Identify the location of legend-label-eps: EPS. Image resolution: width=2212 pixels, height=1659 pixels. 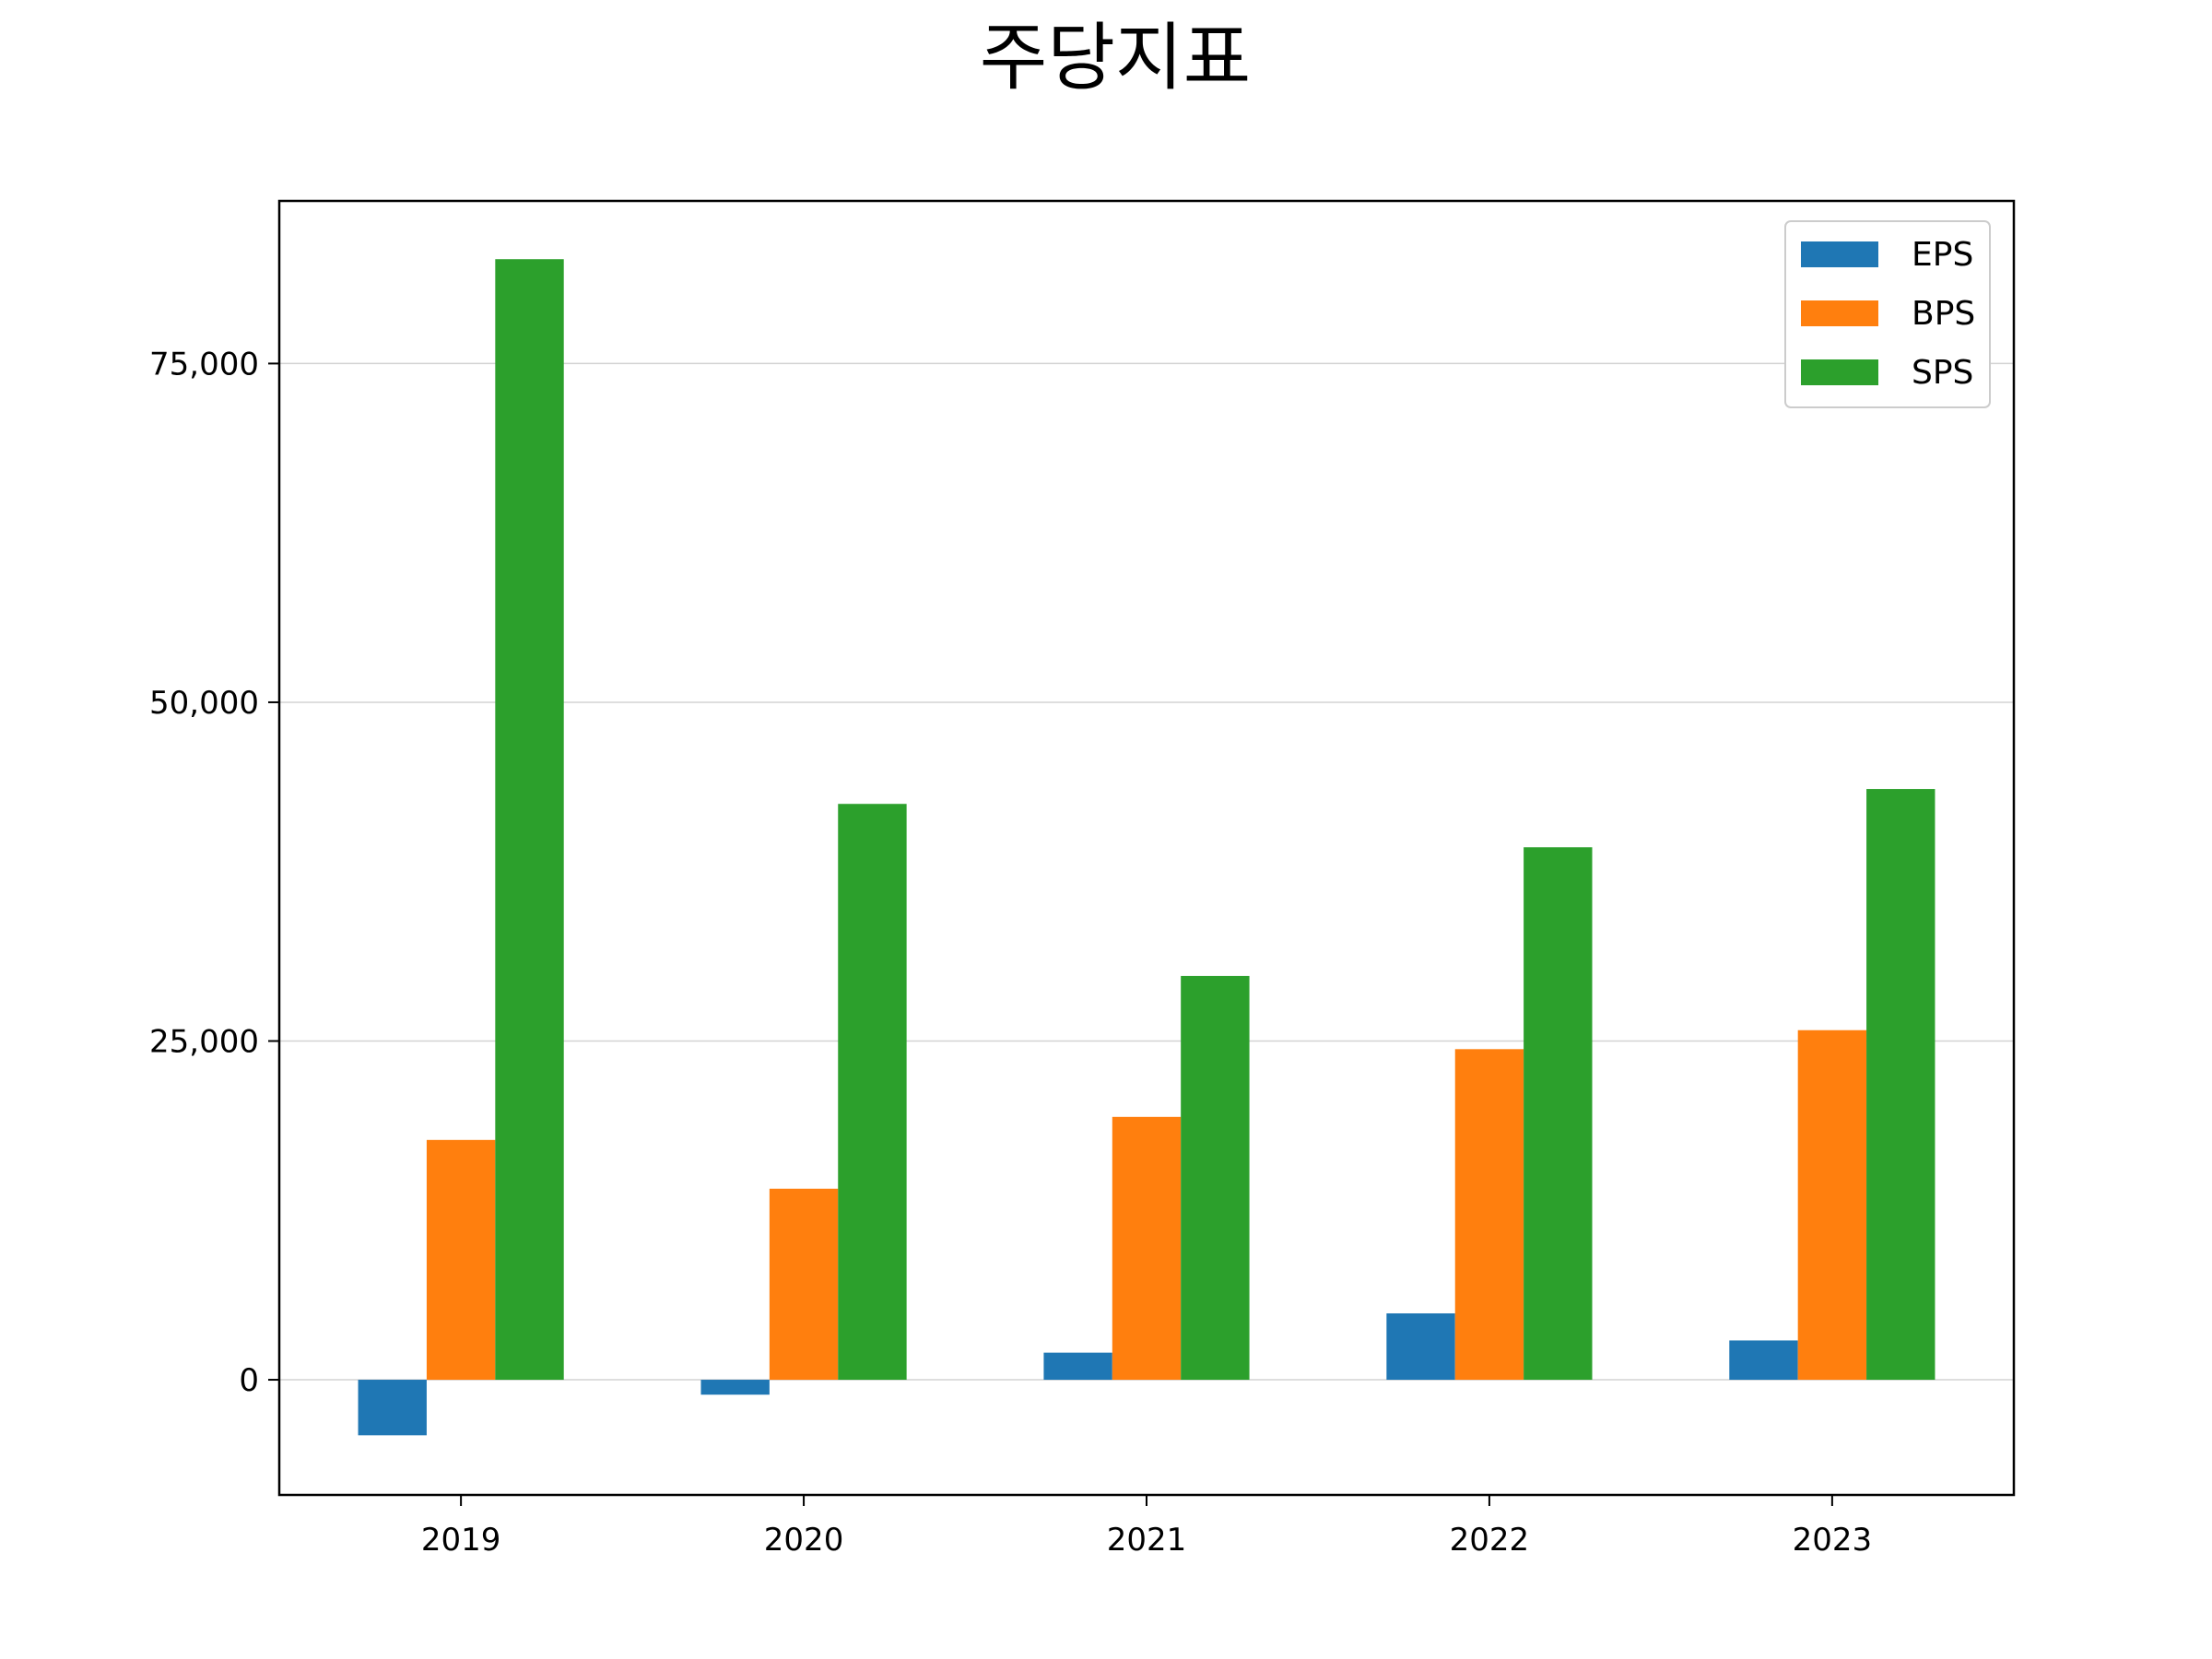
(1942, 255).